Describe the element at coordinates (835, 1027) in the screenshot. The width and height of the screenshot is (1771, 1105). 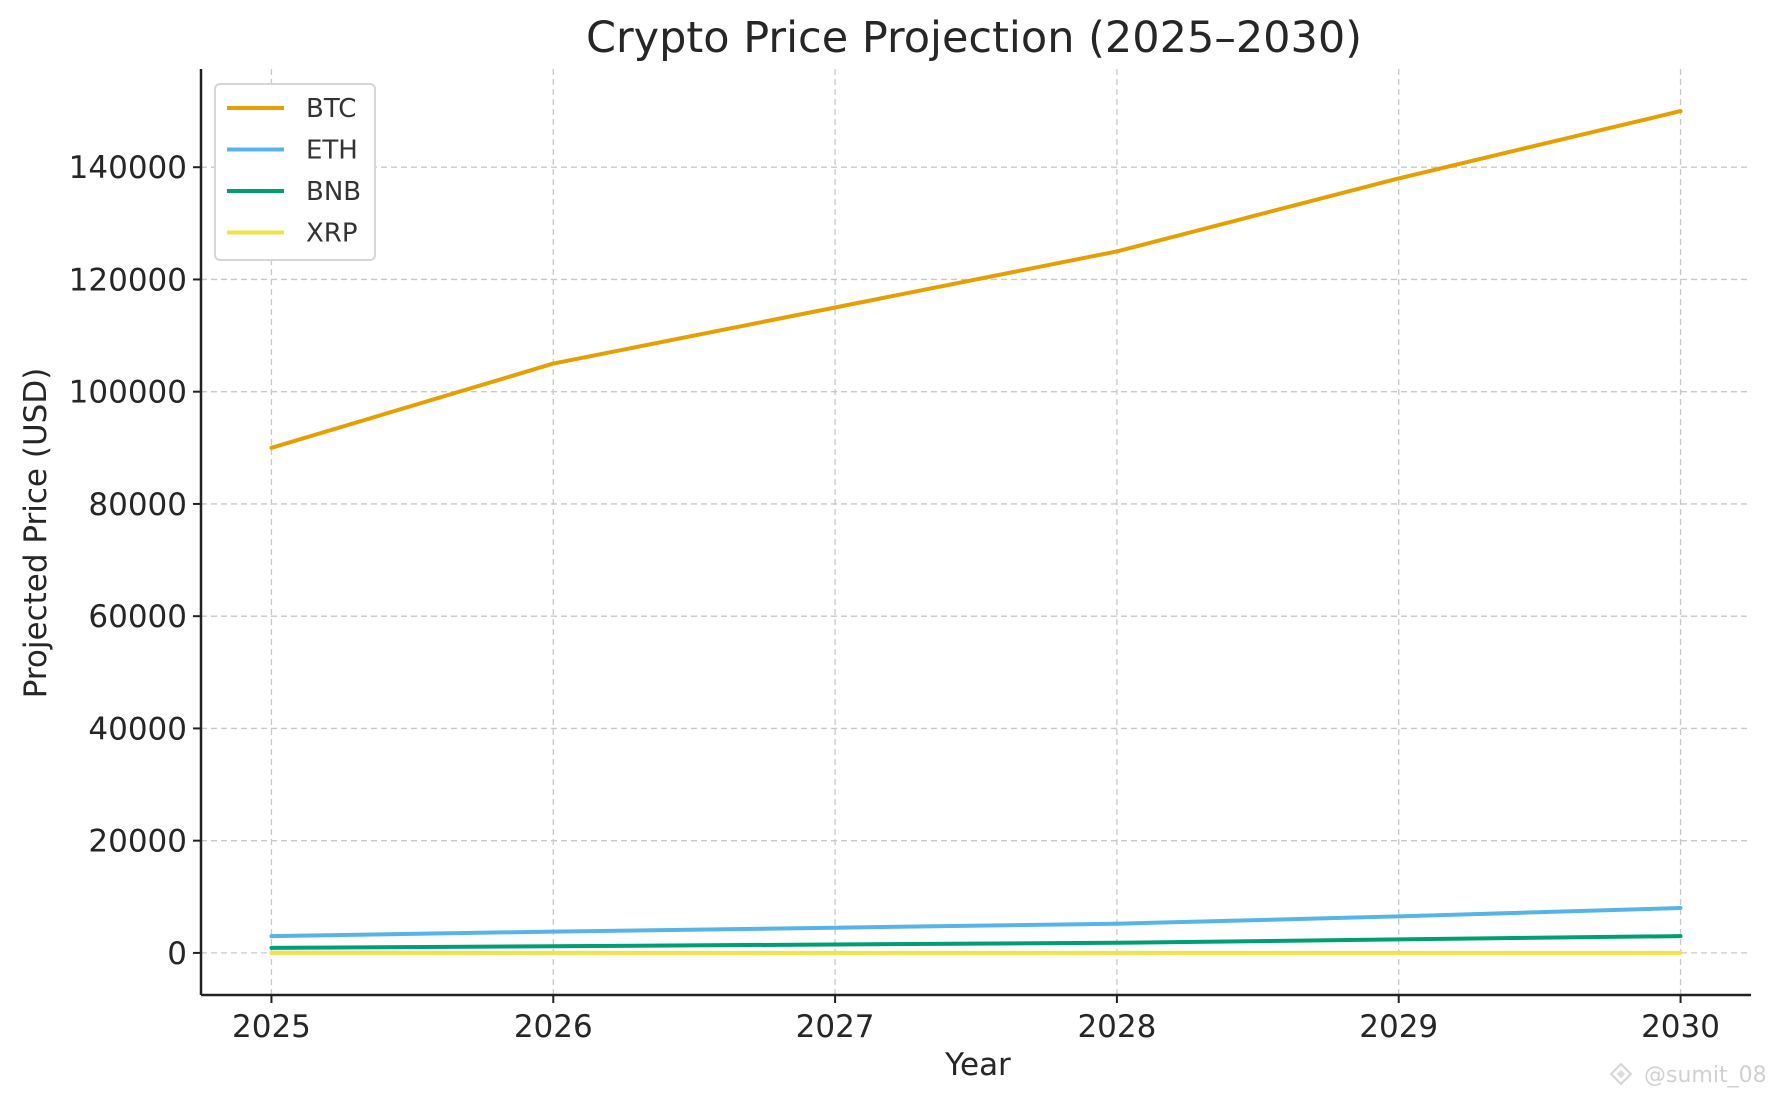
I see `x-tick-label: 2027` at that location.